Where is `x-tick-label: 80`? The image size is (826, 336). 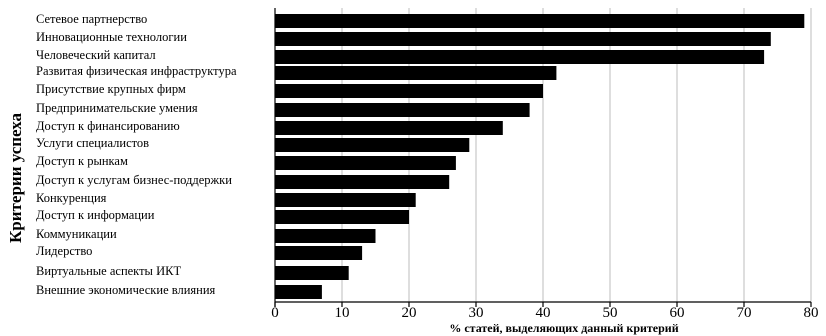
x-tick-label: 80 is located at coordinates (811, 313).